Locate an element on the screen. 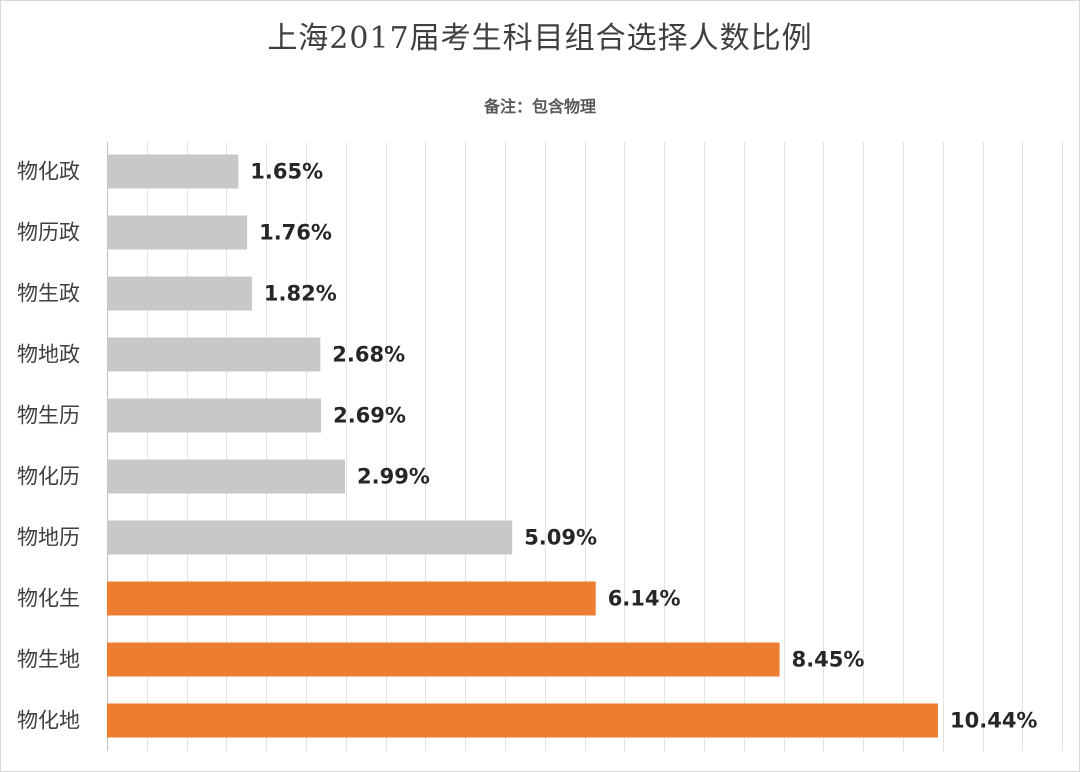 The height and width of the screenshot is (772, 1080). chart-title: 上海2017届考生科目组合选择人数比例 is located at coordinates (540, 38).